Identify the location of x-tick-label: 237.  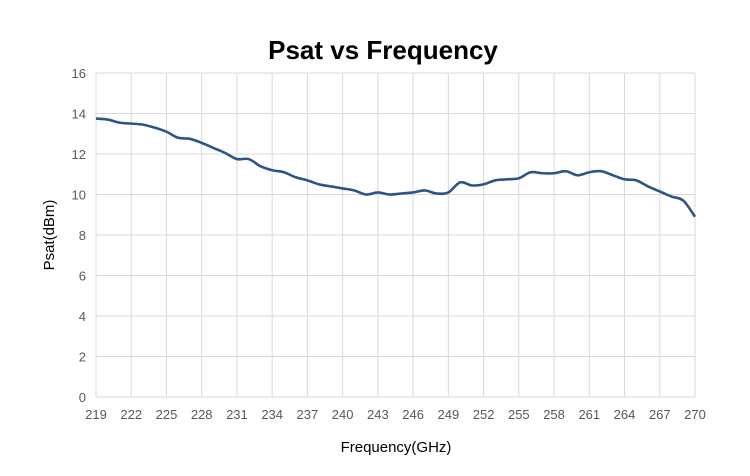
(308, 414).